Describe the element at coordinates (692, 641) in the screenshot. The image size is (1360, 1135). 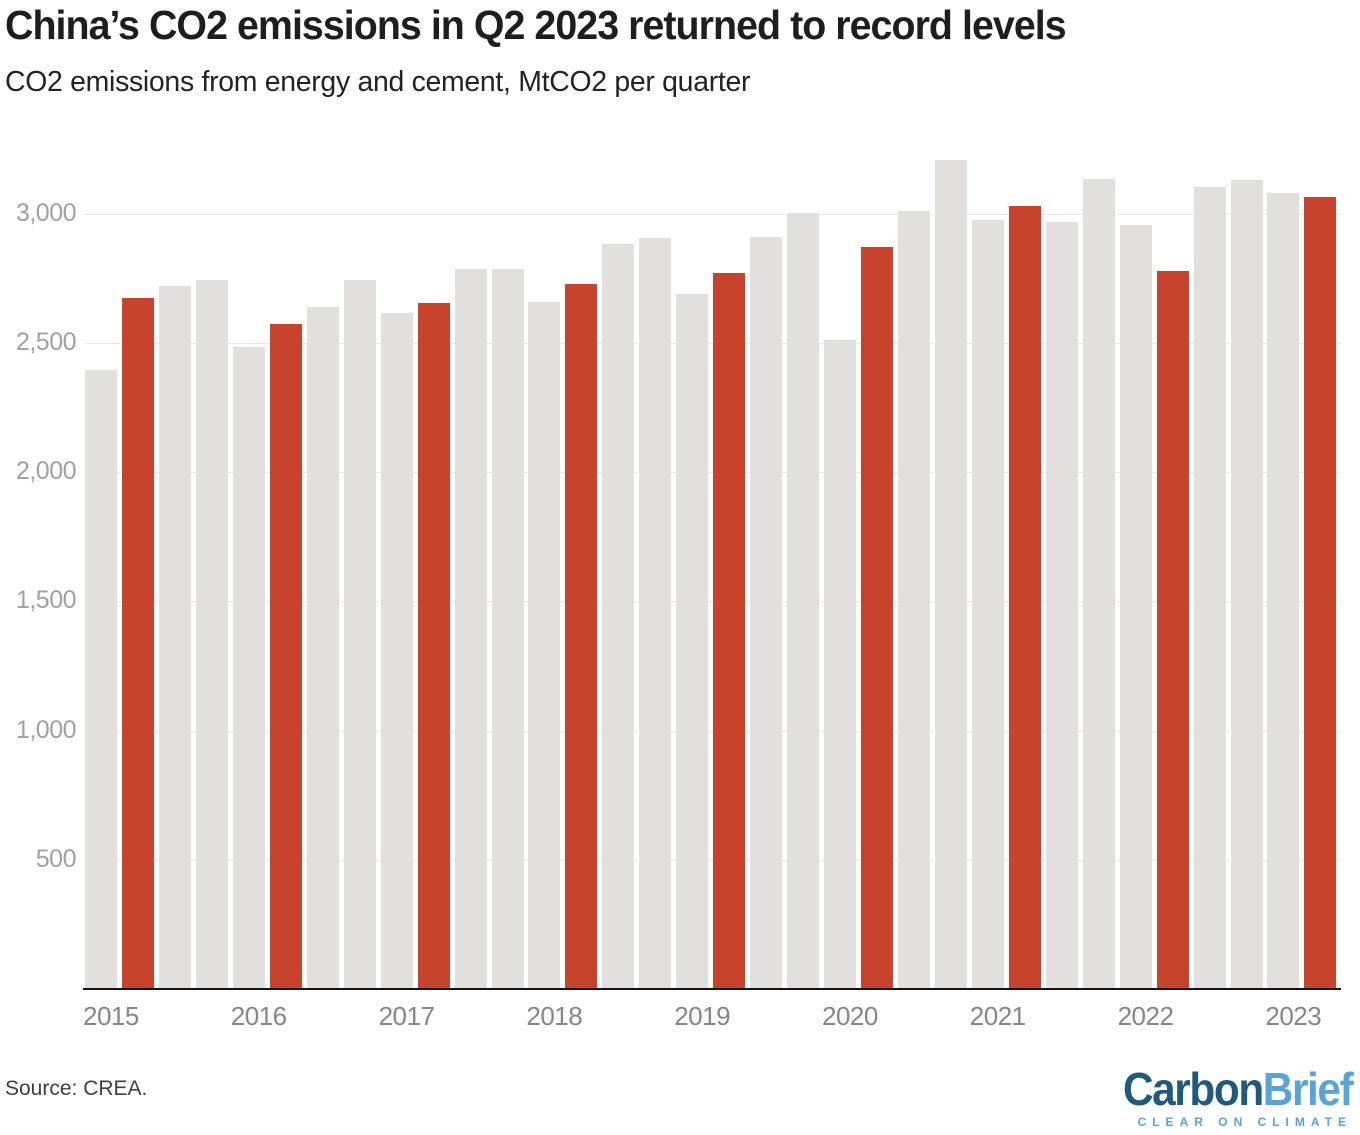
I see `bar-2019-Q1` at that location.